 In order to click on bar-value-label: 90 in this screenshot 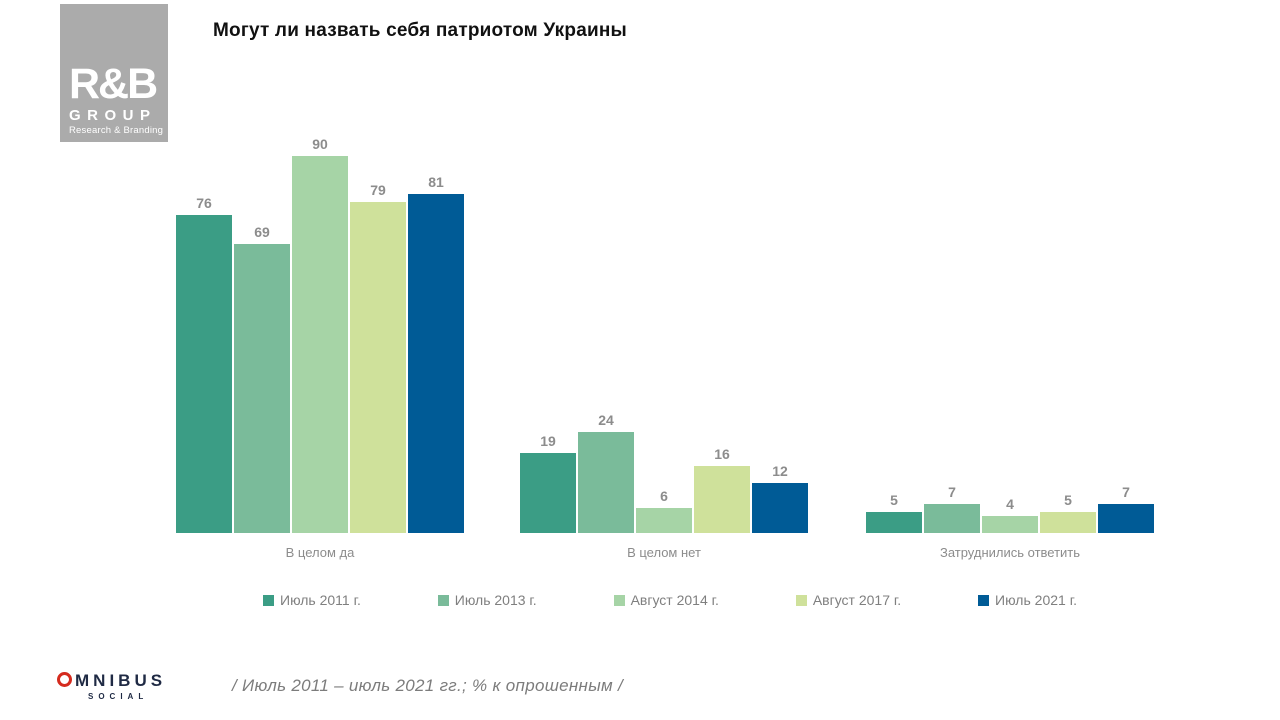, I will do `click(320, 144)`.